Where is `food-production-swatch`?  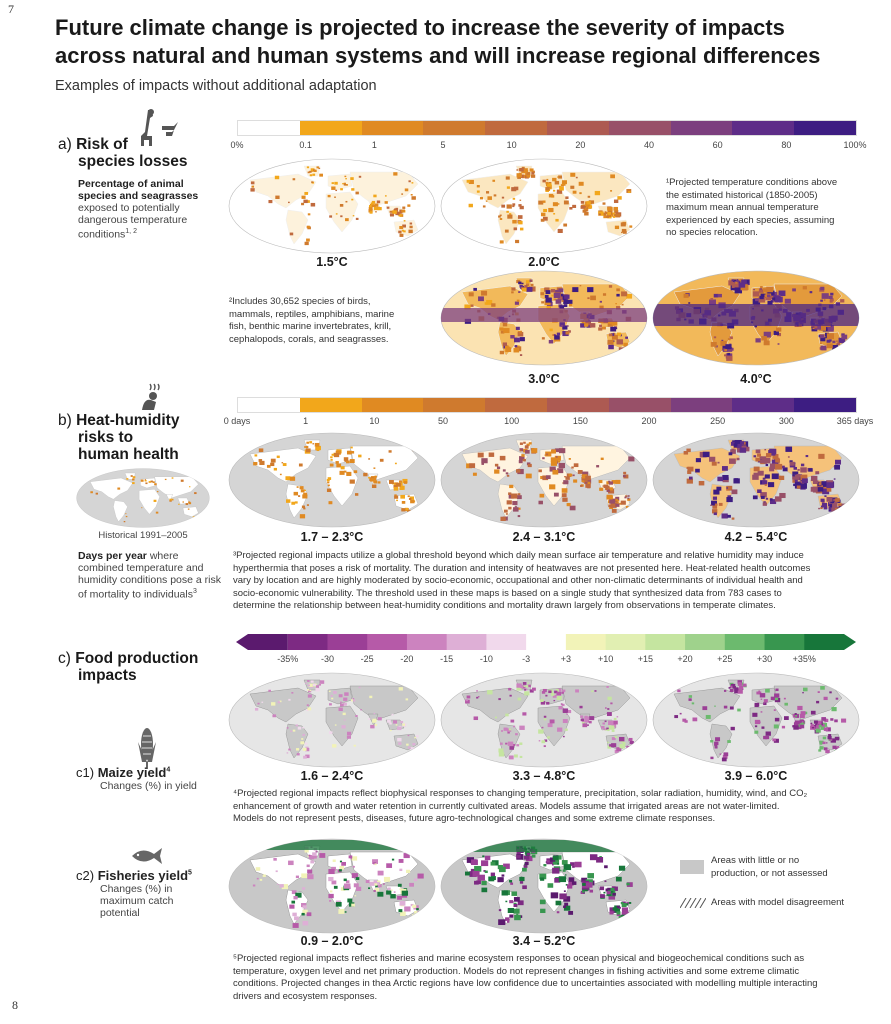
food-production-swatch is located at coordinates (586, 642).